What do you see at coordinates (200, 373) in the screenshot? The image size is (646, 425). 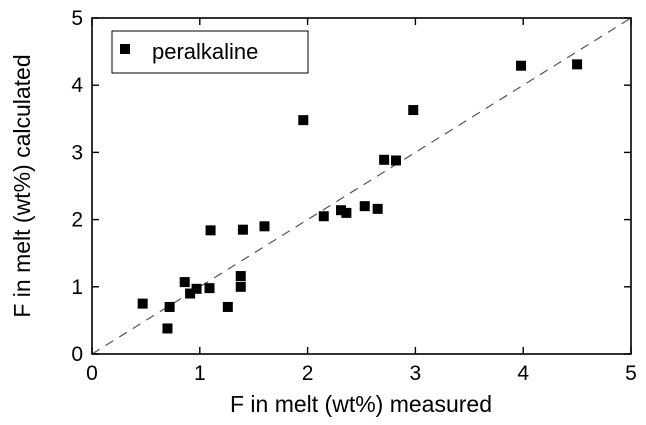 I see `x-tick-label: 1` at bounding box center [200, 373].